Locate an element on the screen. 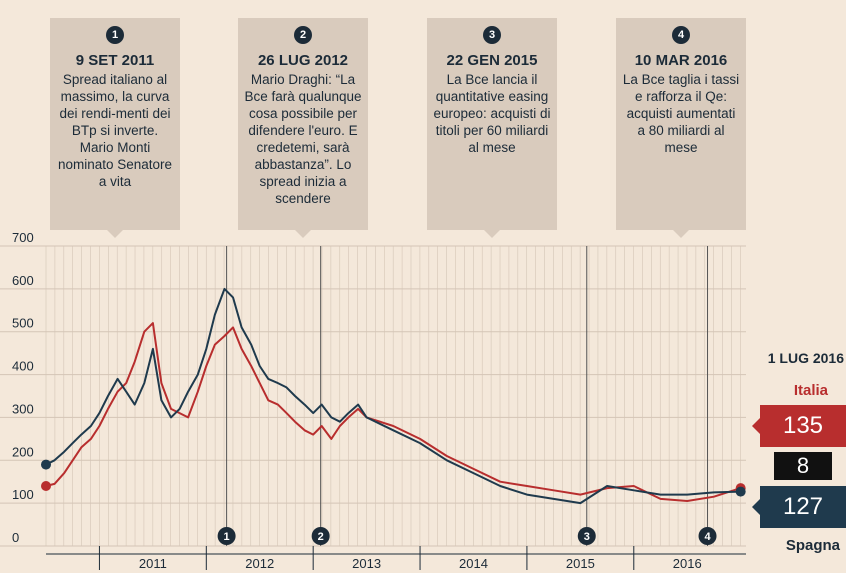  x-tick-label: 2011 is located at coordinates (153, 563).